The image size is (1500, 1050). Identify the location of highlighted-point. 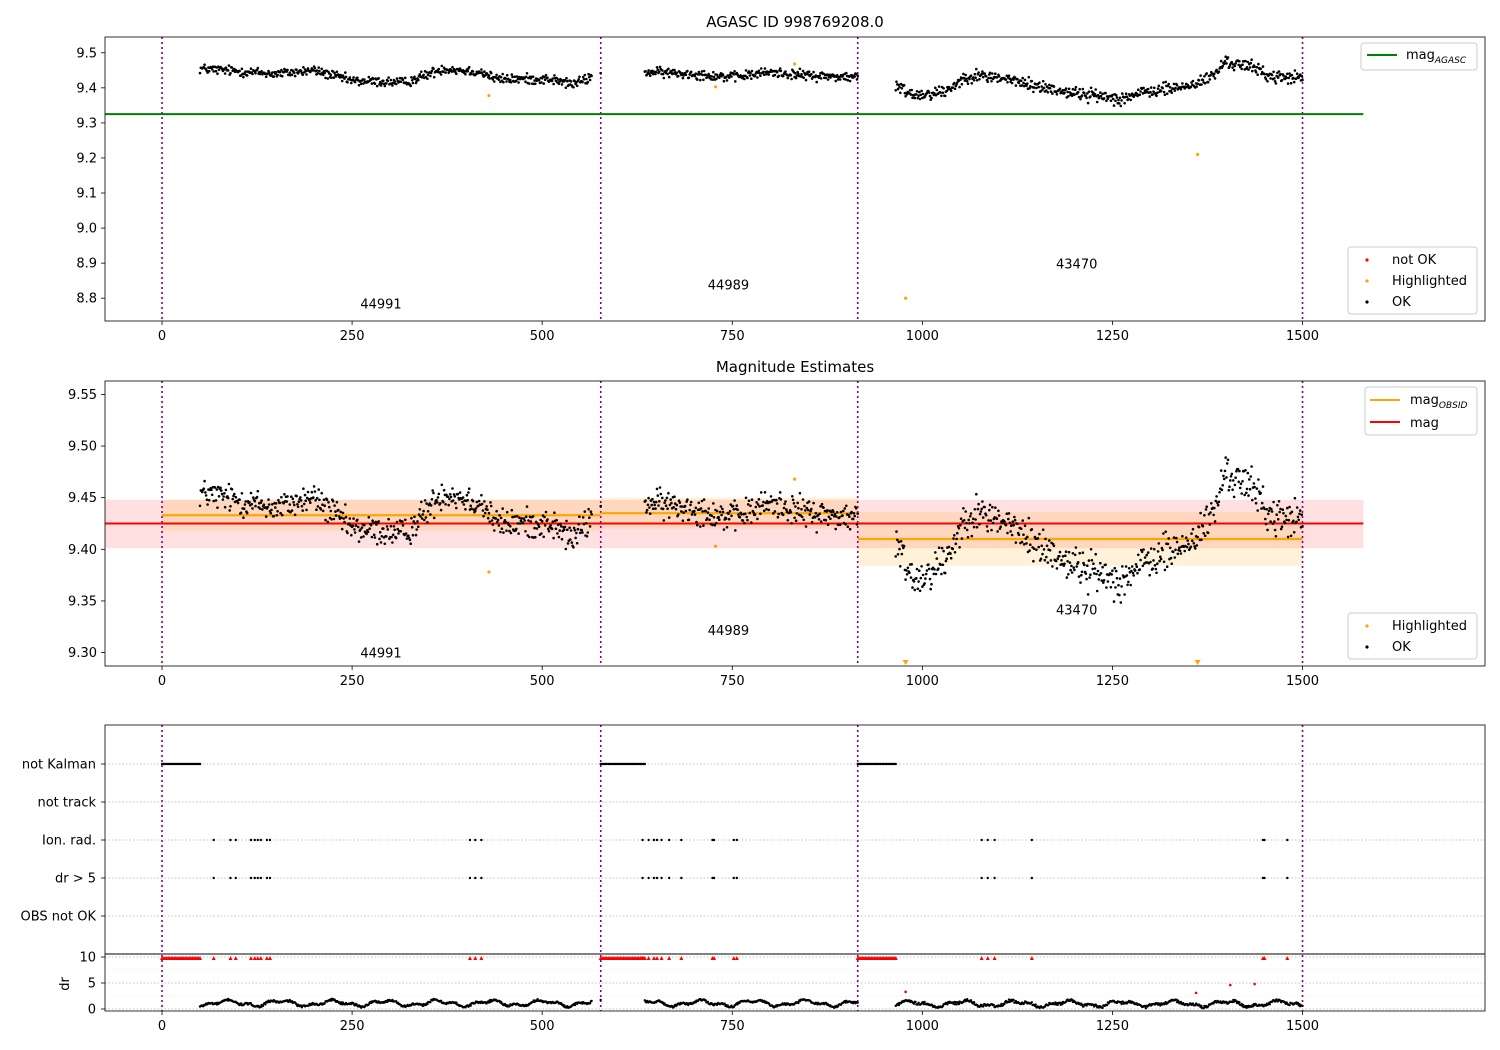
(795, 479).